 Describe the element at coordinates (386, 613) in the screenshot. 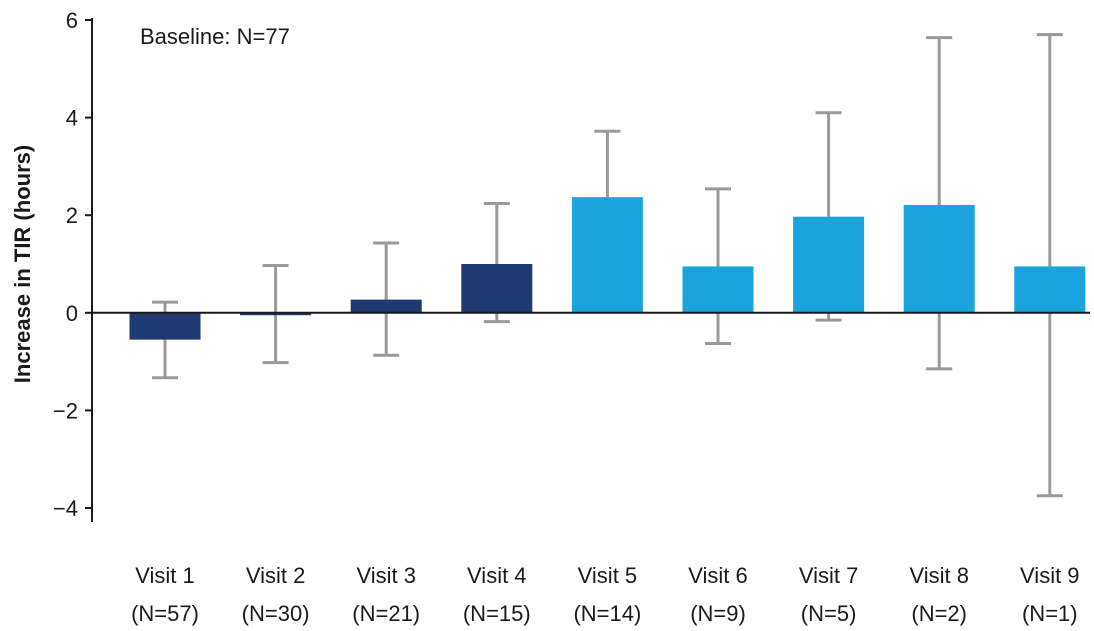

I see `x-sample-size-label: (N=21)` at that location.